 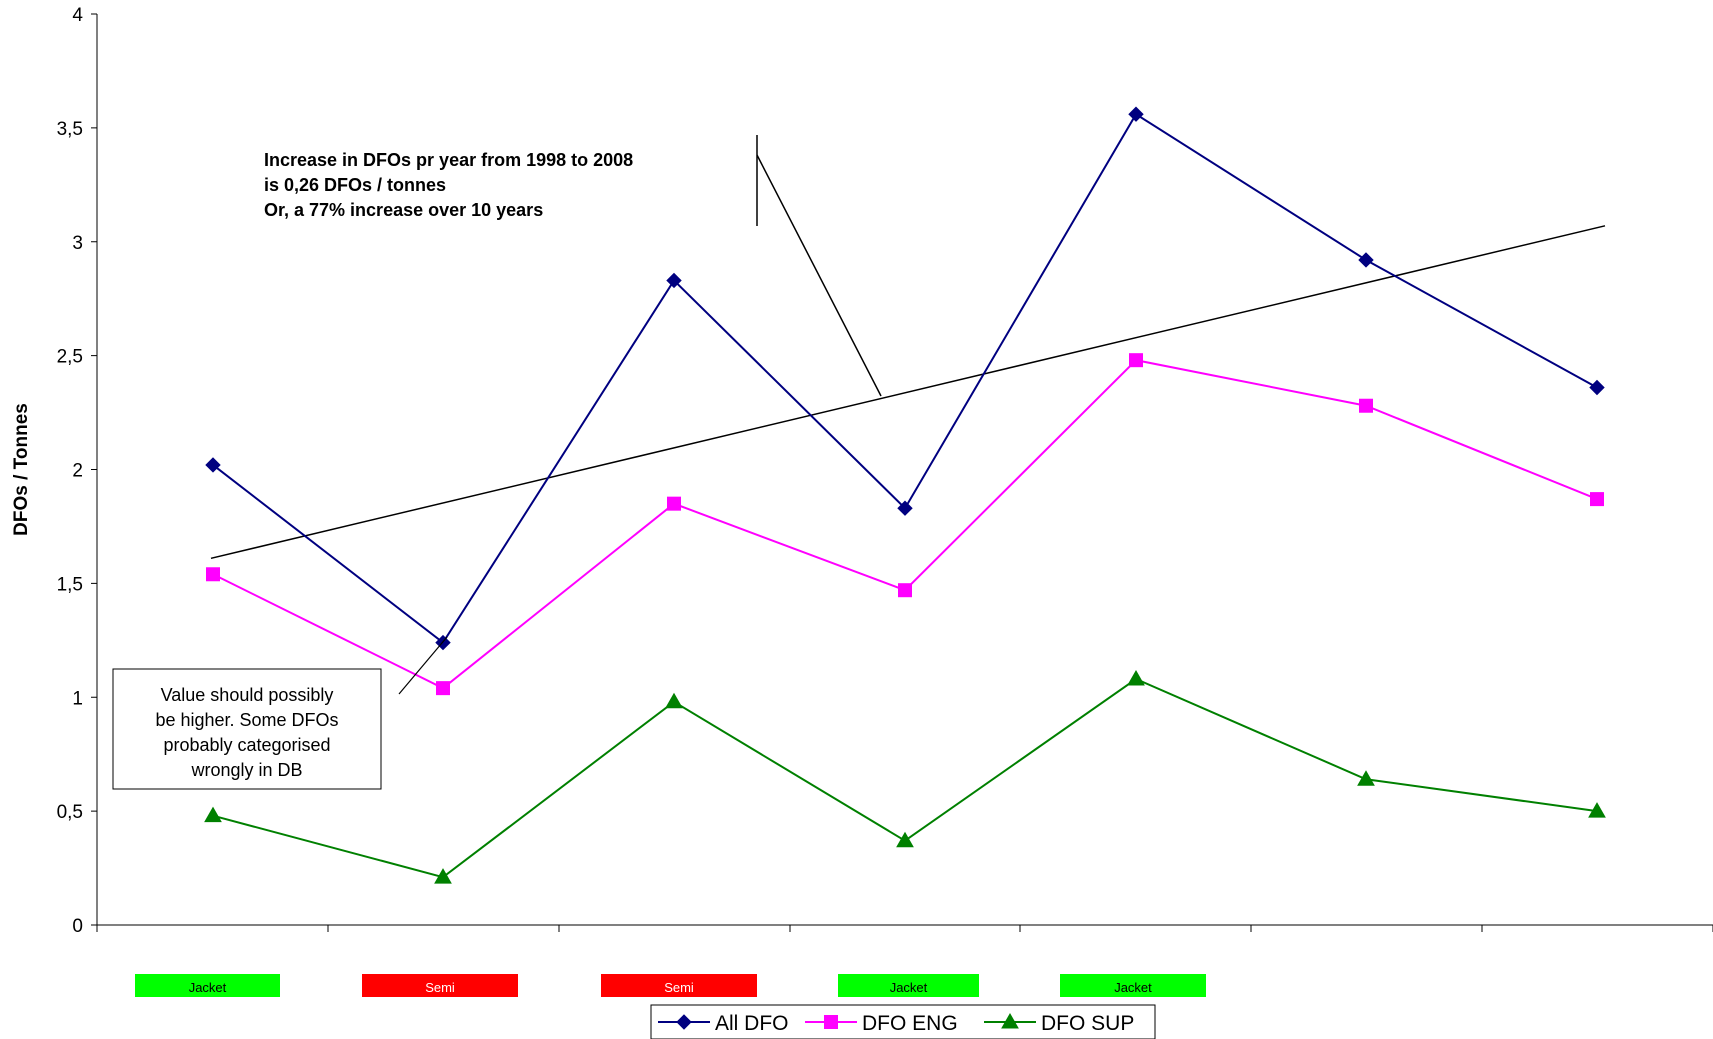 What do you see at coordinates (77, 926) in the screenshot?
I see `y-tick-label: 0` at bounding box center [77, 926].